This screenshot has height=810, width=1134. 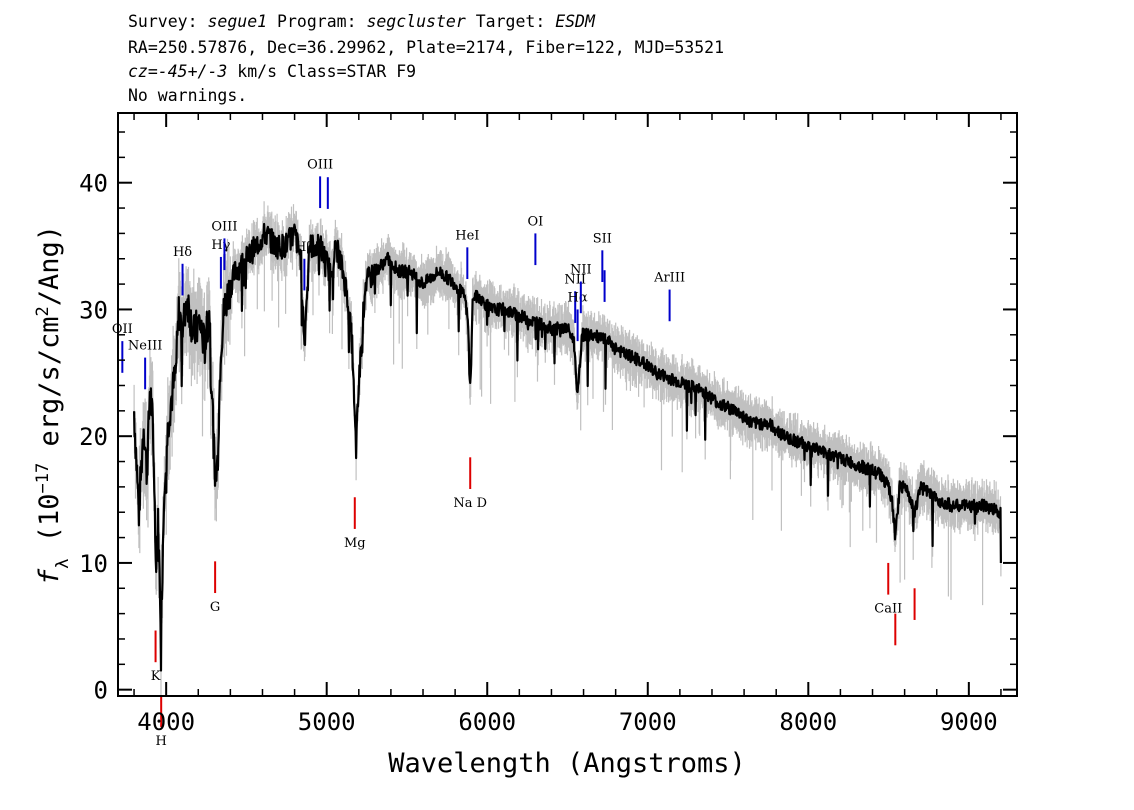 I want to click on survey-label: Survey:, so click(x=168, y=21).